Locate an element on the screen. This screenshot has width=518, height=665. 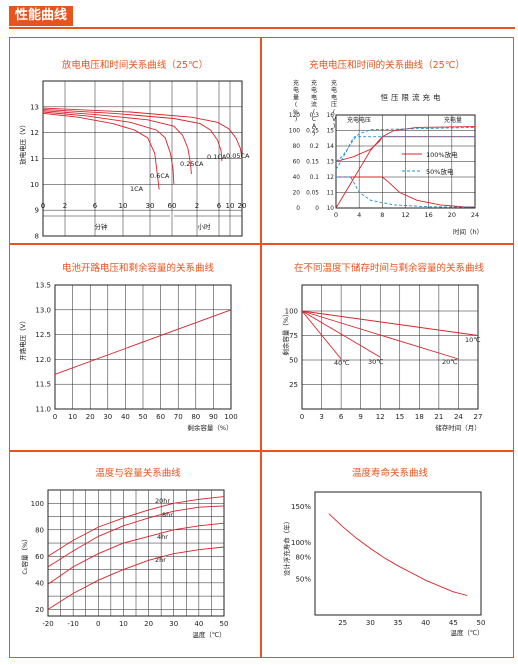
y-axis-label: 剩余容量（%） is located at coordinates (285, 332).